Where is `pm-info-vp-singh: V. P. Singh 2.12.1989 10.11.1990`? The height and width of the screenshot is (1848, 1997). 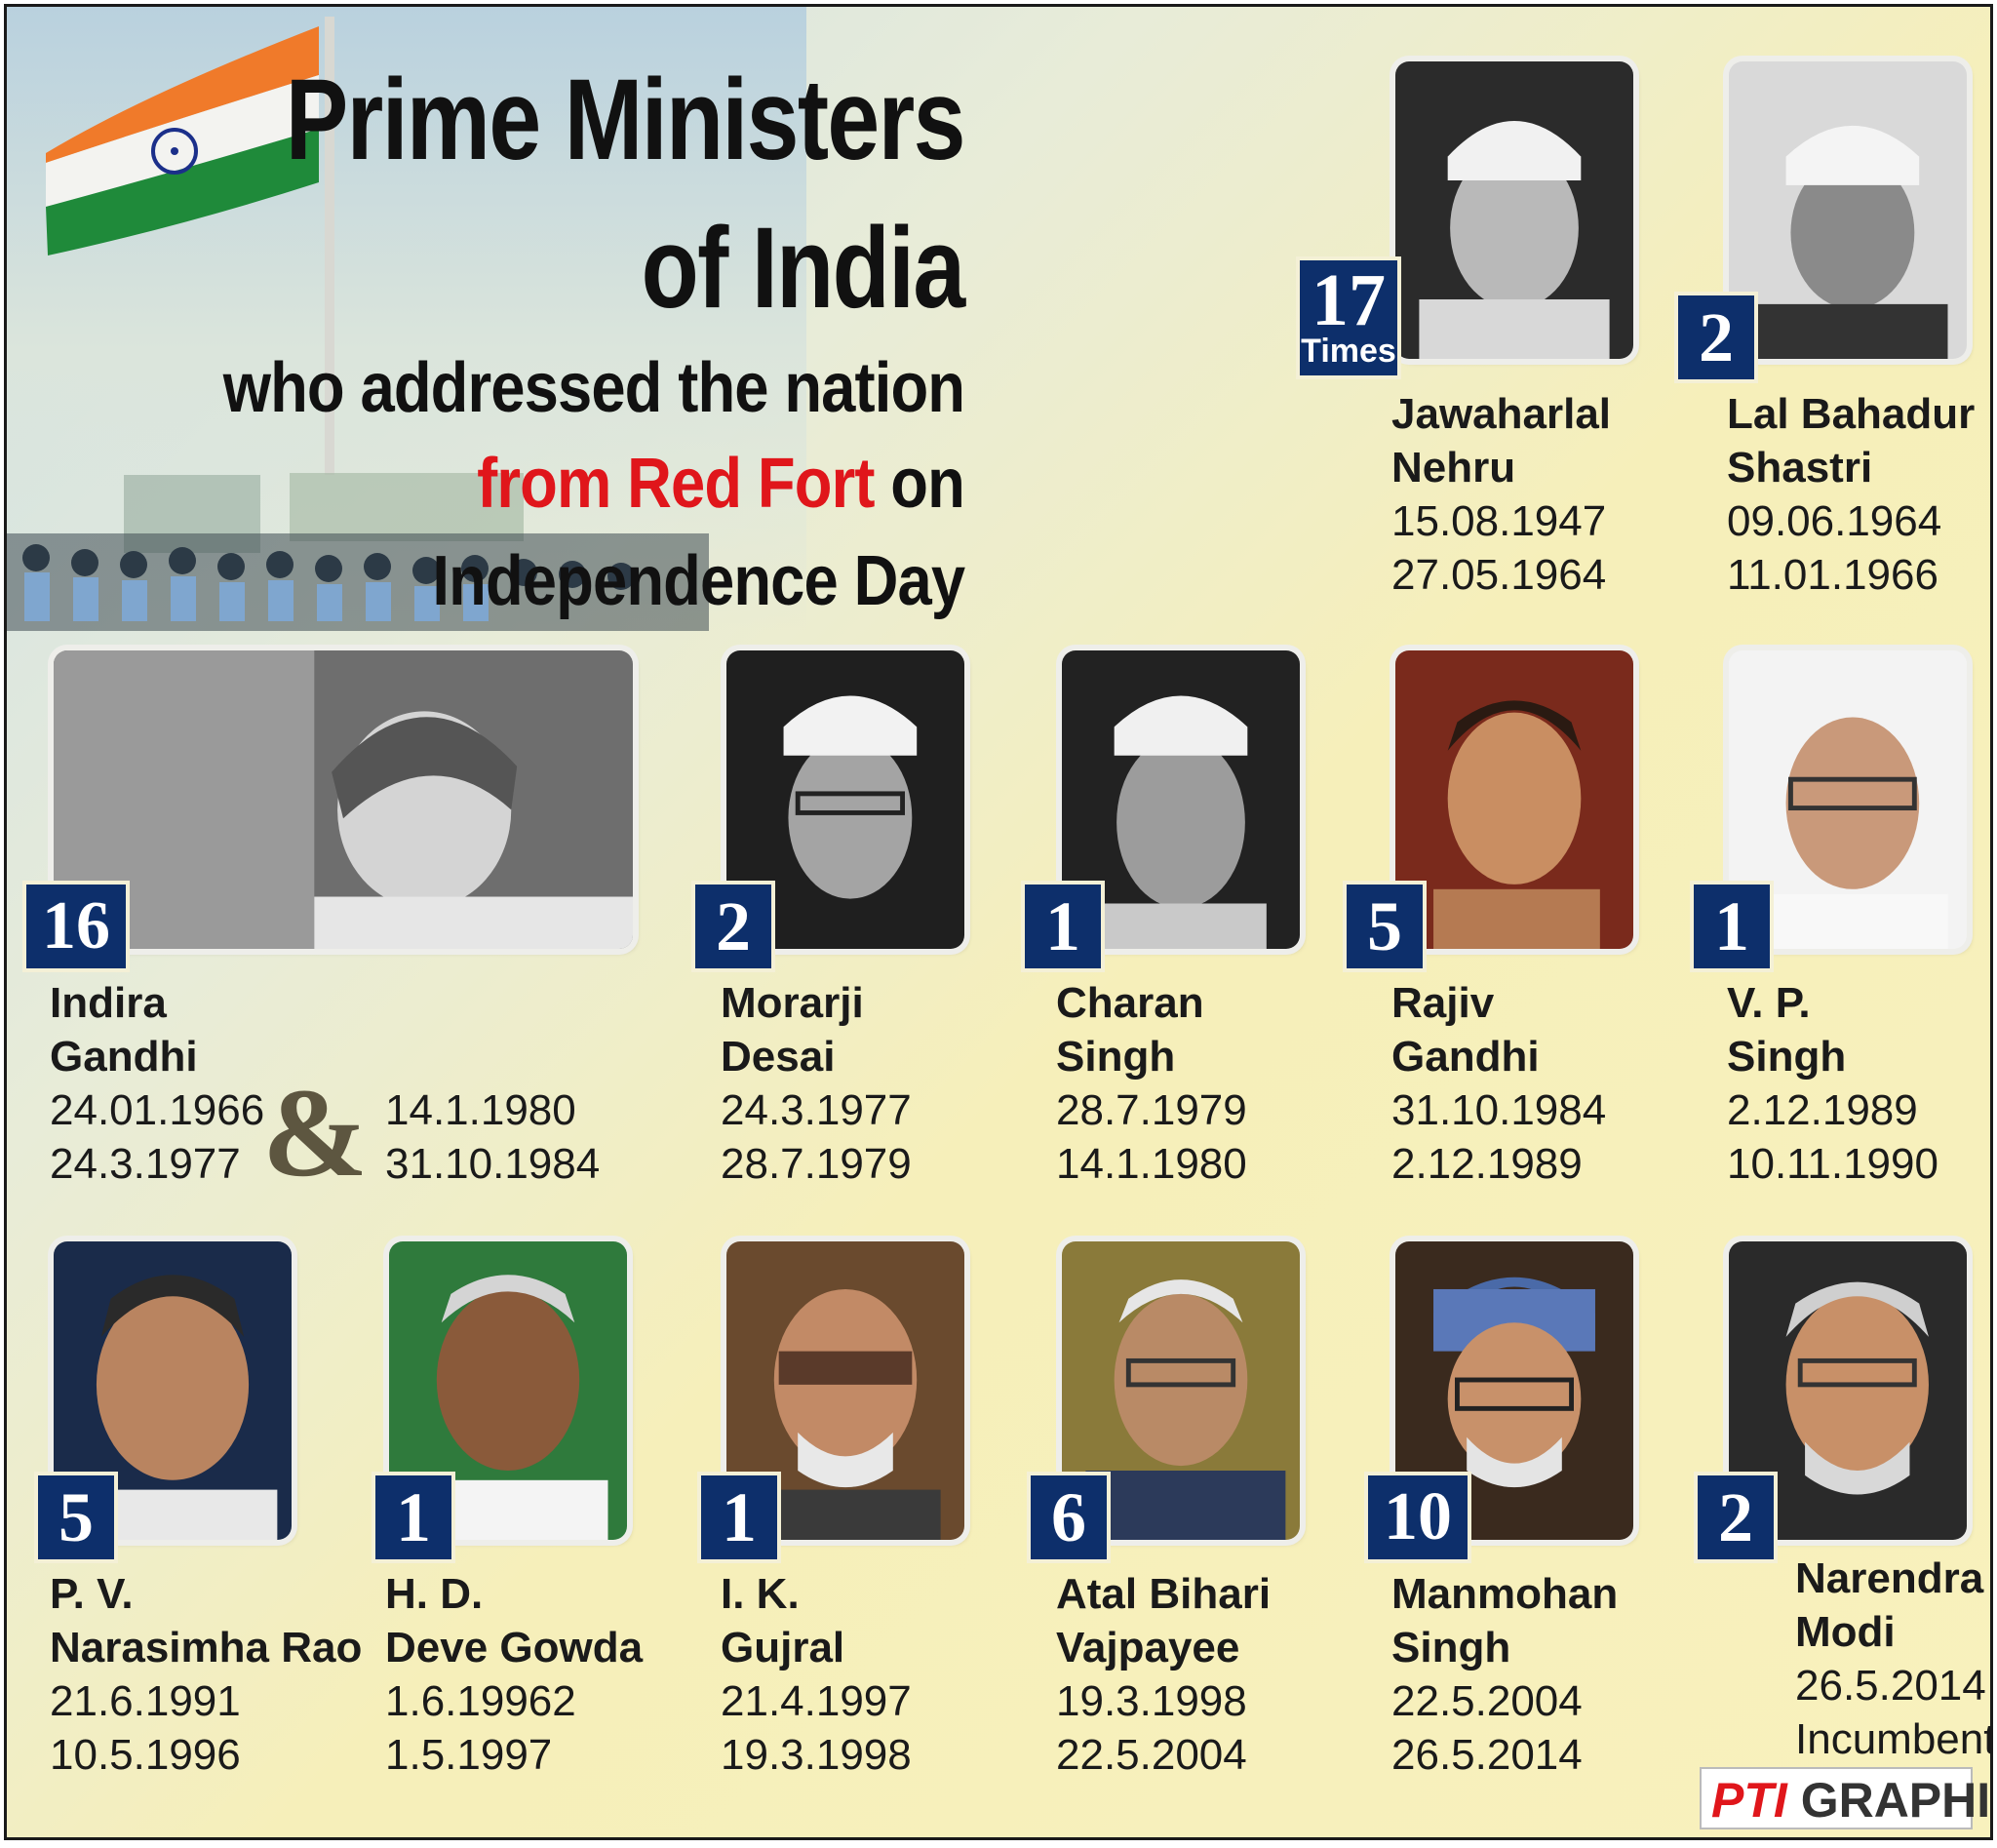
pm-info-vp-singh: V. P. Singh 2.12.1989 10.11.1990 is located at coordinates (1832, 1083).